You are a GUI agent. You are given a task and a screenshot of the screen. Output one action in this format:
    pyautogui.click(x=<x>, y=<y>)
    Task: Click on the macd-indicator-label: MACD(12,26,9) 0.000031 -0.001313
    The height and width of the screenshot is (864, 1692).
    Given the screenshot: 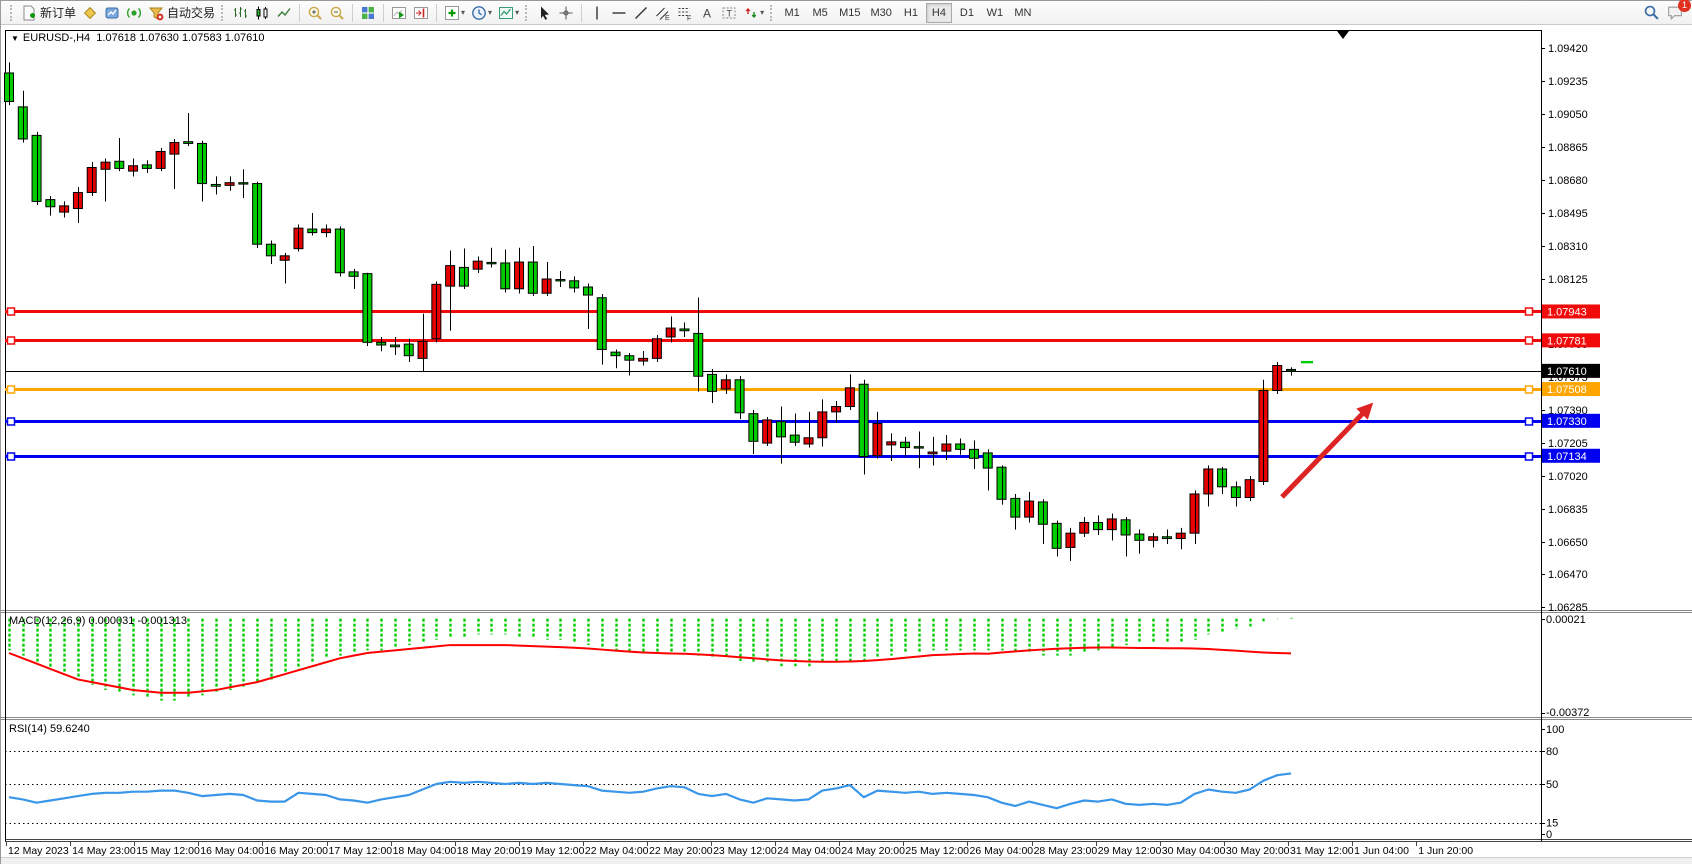 What is the action you would take?
    pyautogui.click(x=98, y=621)
    